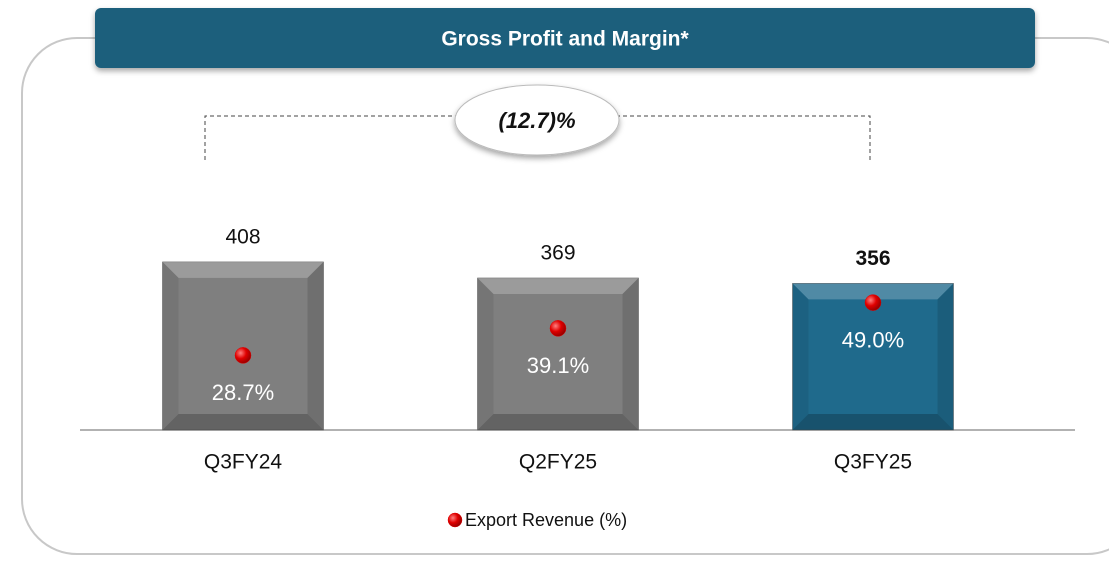  Describe the element at coordinates (873, 339) in the screenshot. I see `export-label: 49.0%` at that location.